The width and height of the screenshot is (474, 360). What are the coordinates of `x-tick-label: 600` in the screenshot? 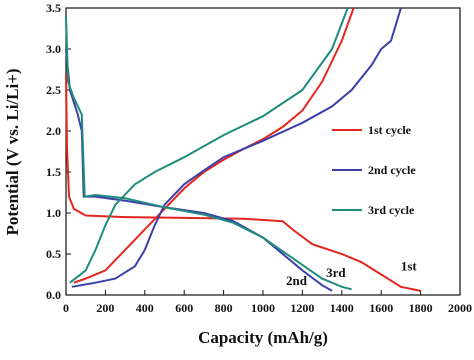 It's located at (184, 308).